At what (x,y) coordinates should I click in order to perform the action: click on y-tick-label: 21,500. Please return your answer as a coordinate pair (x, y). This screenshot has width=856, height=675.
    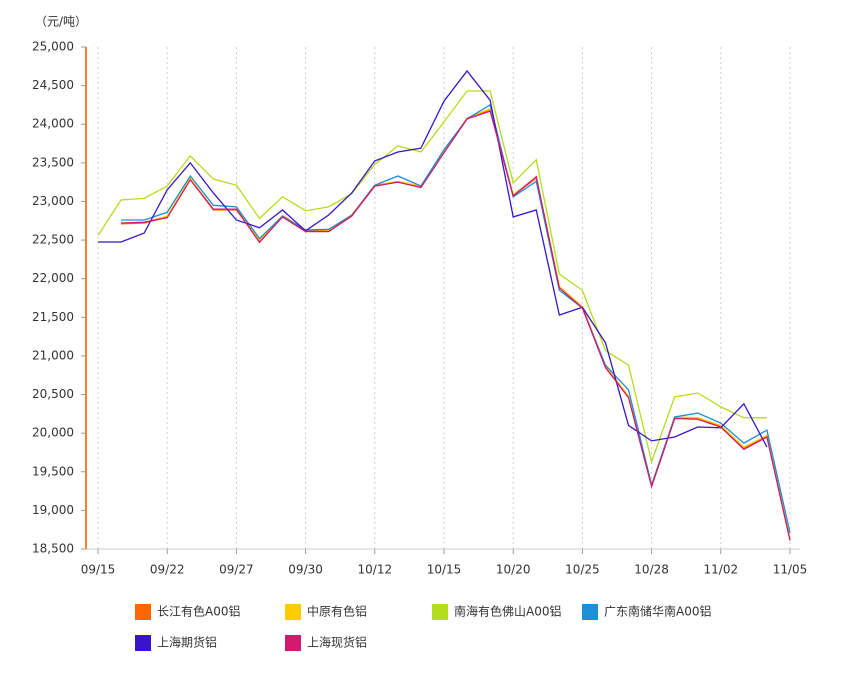
    Looking at the image, I should click on (53, 317).